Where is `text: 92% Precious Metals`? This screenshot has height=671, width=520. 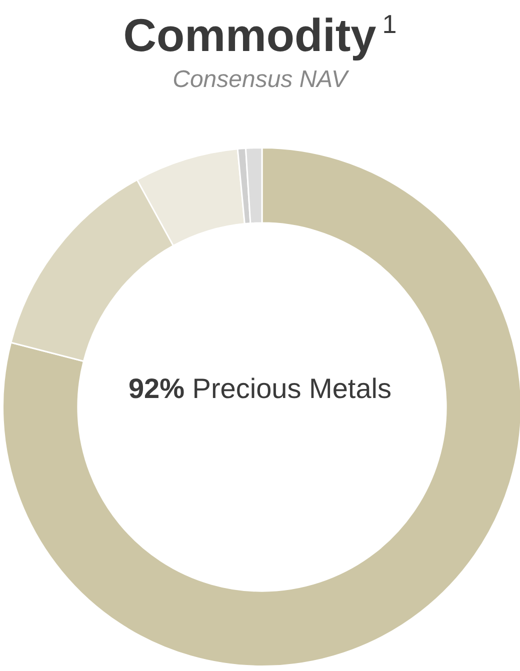
text: 92% Precious Metals is located at coordinates (259, 389).